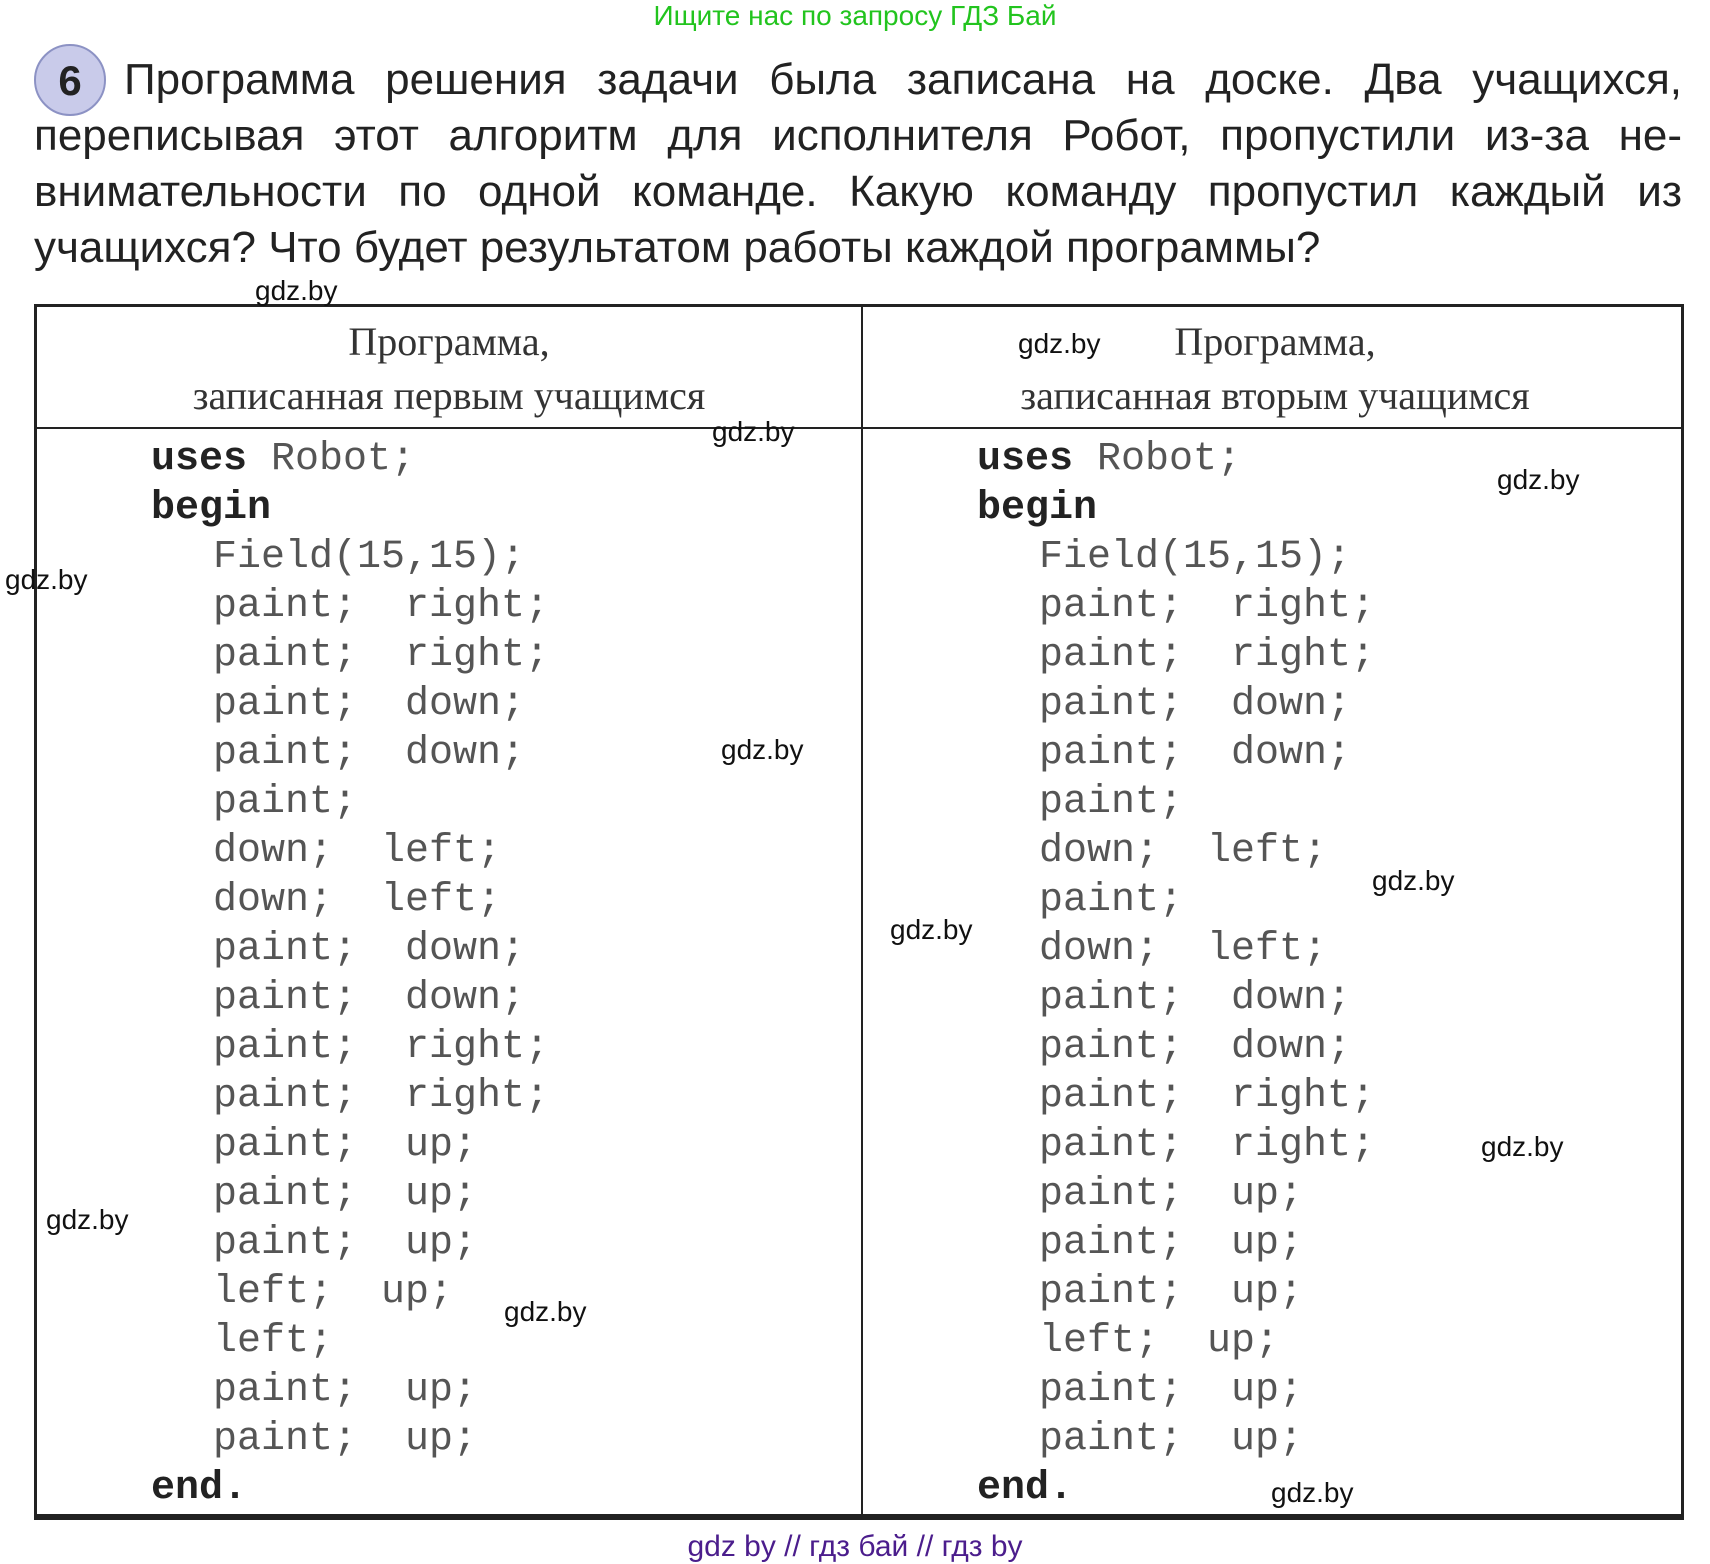 The height and width of the screenshot is (1564, 1710). I want to click on column-header-second: Программа, записанная вторым учащимся, so click(1275, 369).